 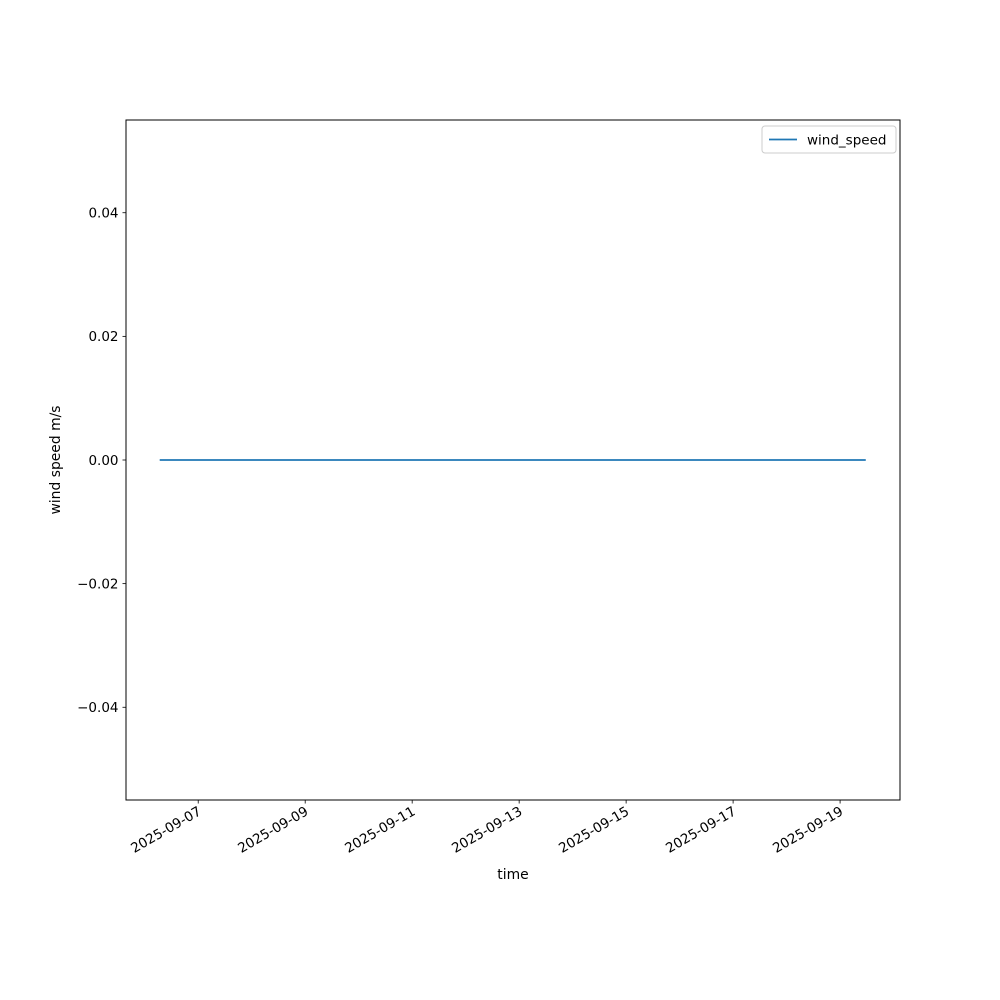 I want to click on y-axis-label: wind speed m/s, so click(x=56, y=459).